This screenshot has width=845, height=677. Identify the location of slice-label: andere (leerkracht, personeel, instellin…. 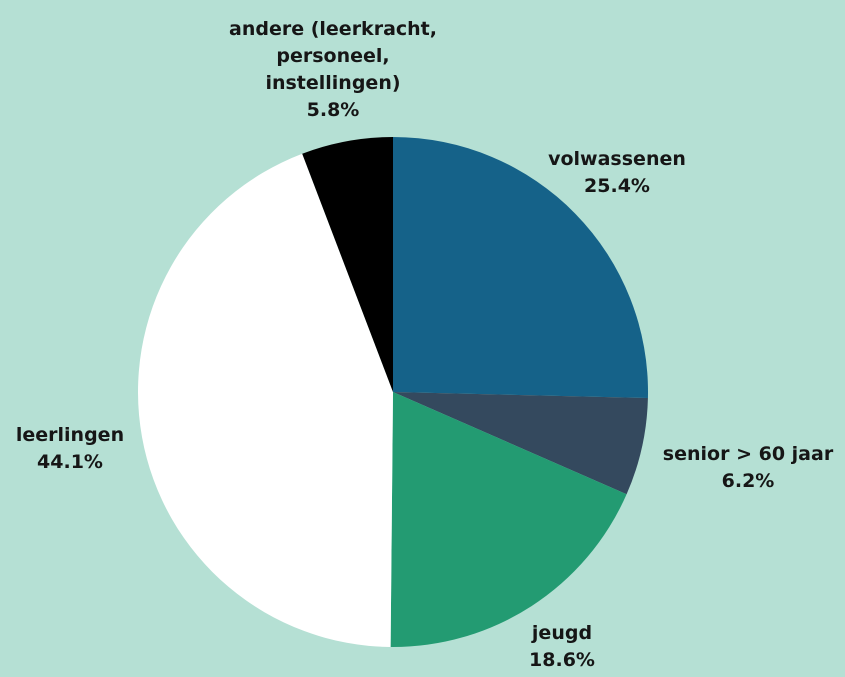
(333, 70).